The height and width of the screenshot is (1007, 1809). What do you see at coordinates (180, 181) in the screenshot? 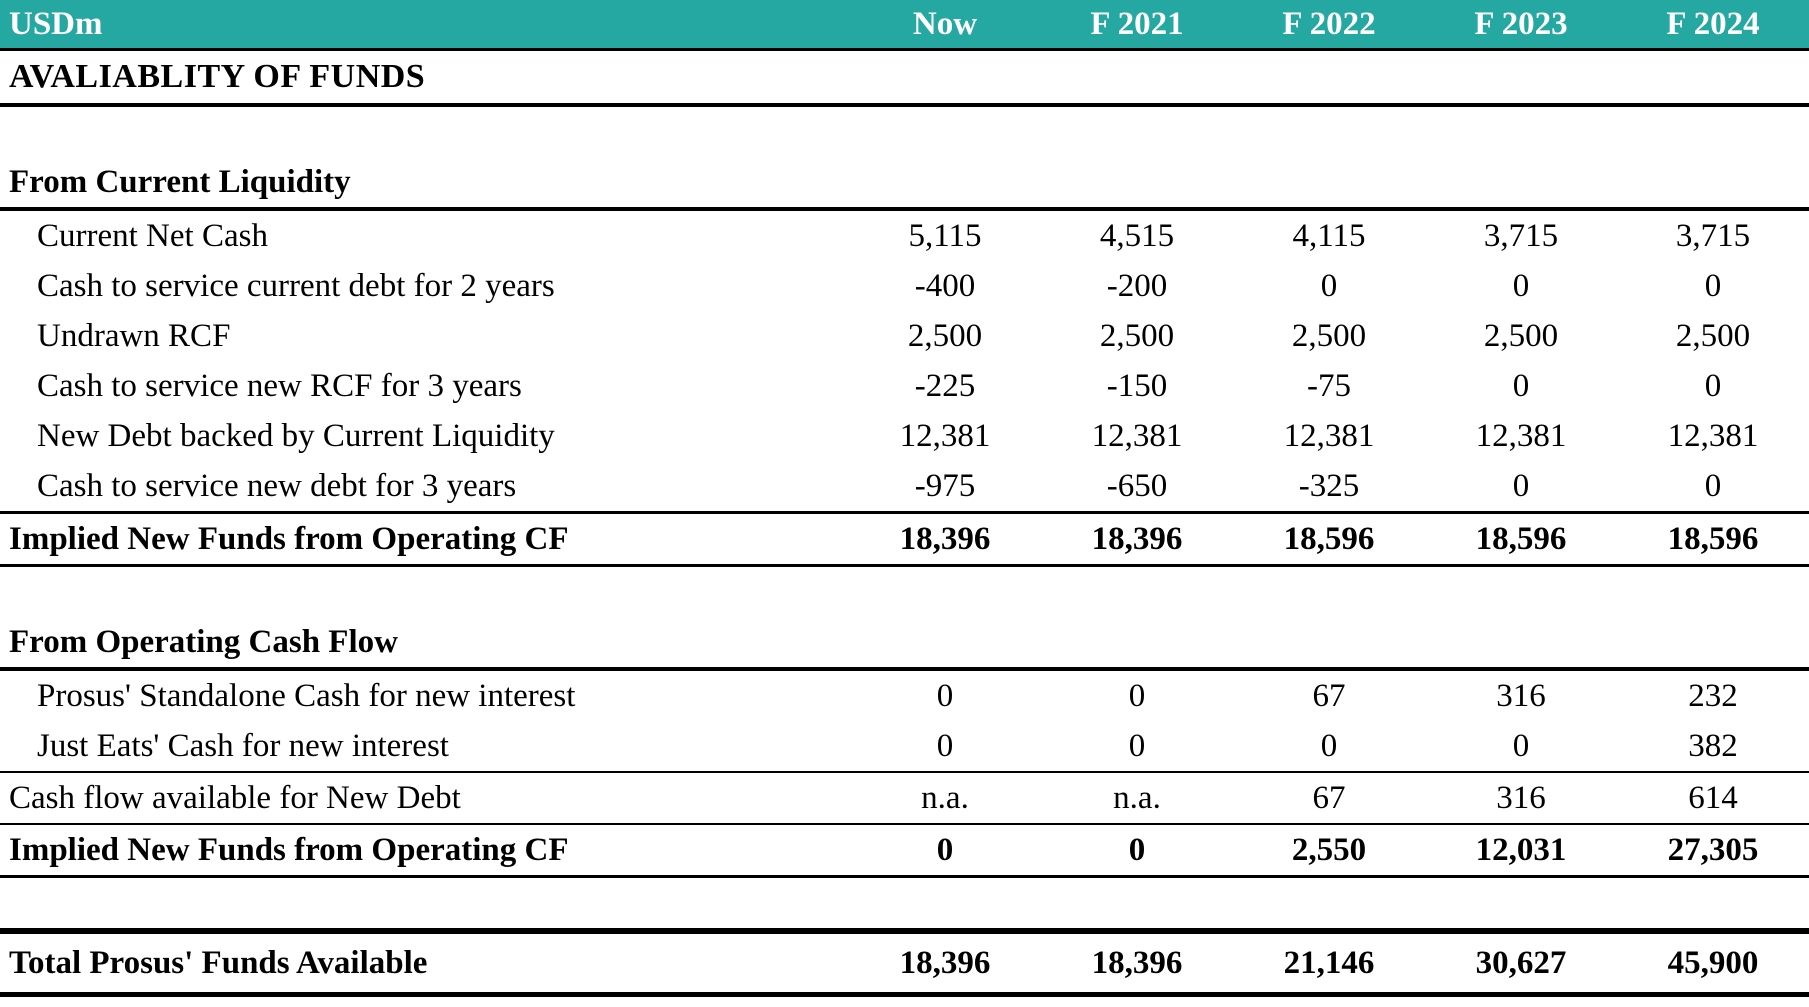
I see `row-label: From Current Liquidity` at bounding box center [180, 181].